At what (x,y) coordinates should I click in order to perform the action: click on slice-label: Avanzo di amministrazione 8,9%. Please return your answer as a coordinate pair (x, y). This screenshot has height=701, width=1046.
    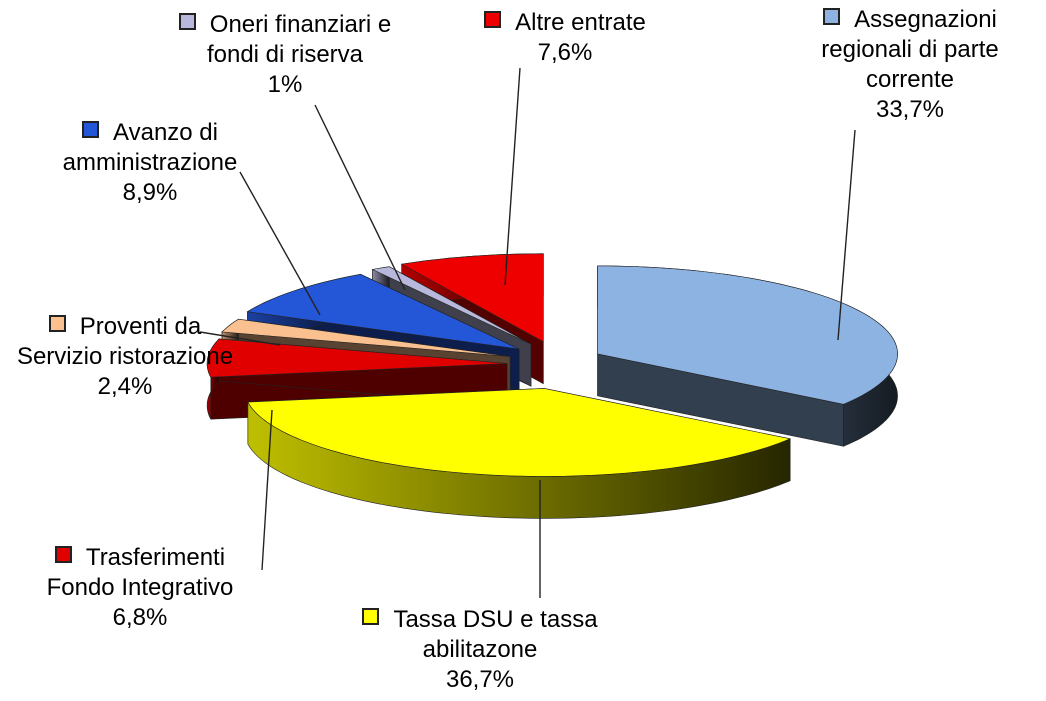
    Looking at the image, I should click on (150, 163).